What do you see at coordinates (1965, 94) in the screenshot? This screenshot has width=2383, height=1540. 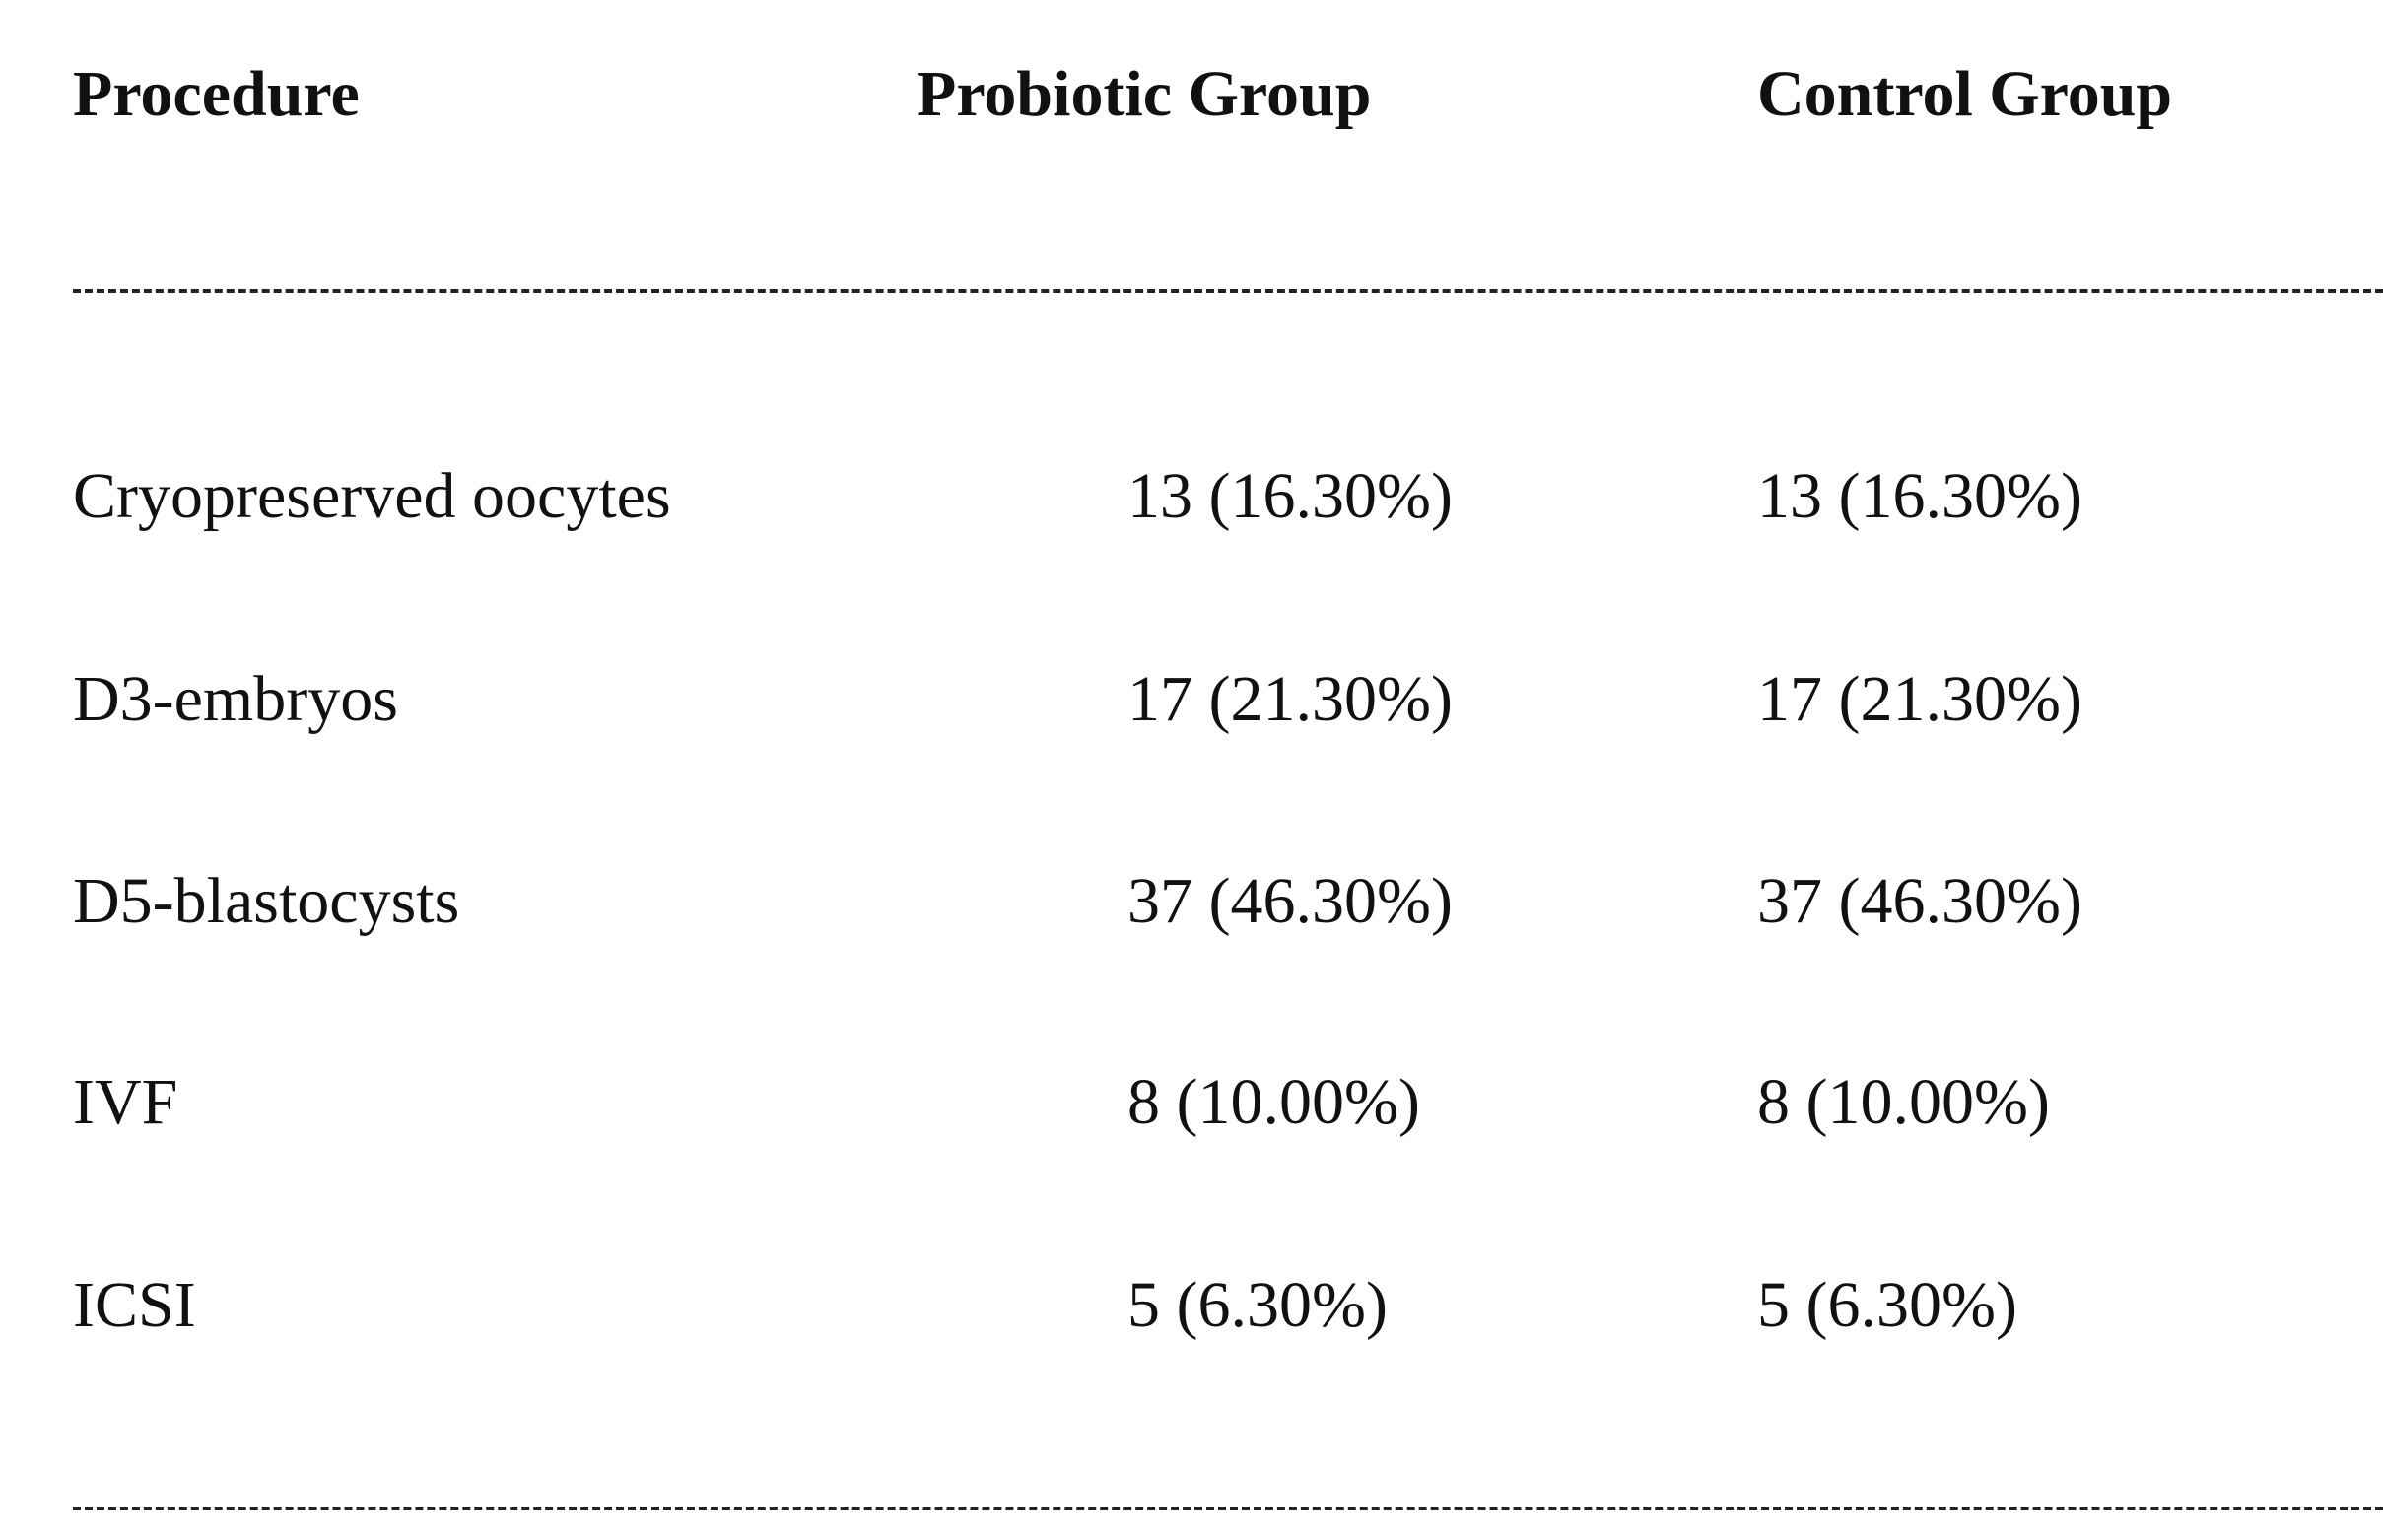 I see `column-header: Control Group` at bounding box center [1965, 94].